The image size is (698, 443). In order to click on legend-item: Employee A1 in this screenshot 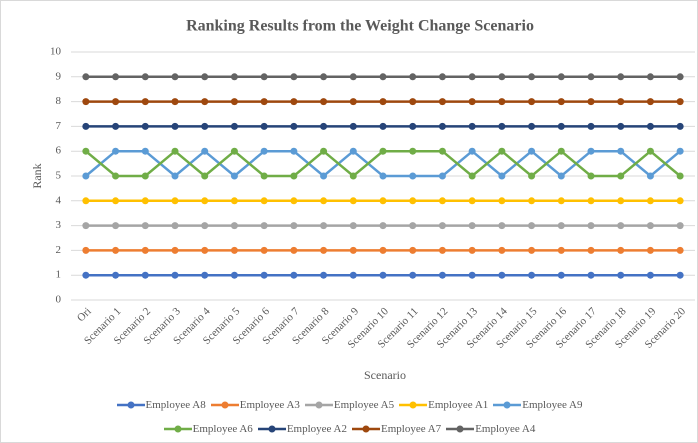, I will do `click(443, 405)`.